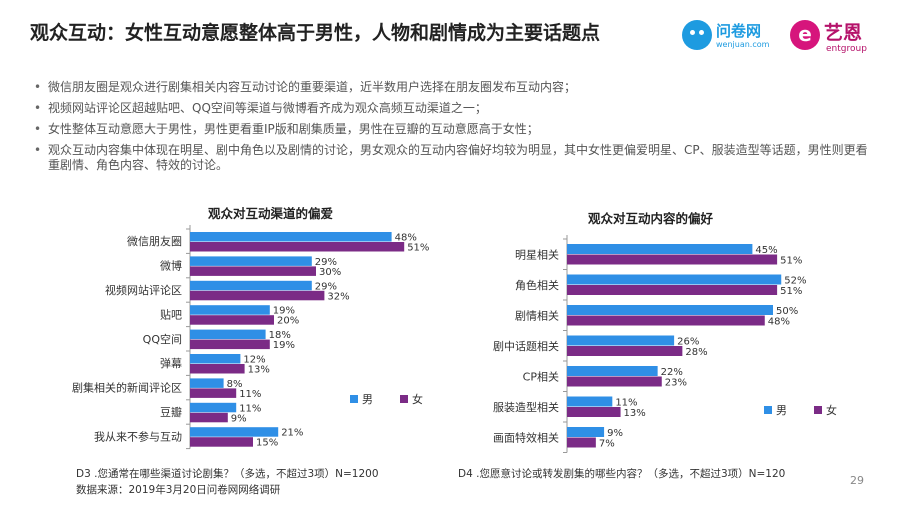 The height and width of the screenshot is (506, 900). I want to click on data-label: 8%, so click(235, 384).